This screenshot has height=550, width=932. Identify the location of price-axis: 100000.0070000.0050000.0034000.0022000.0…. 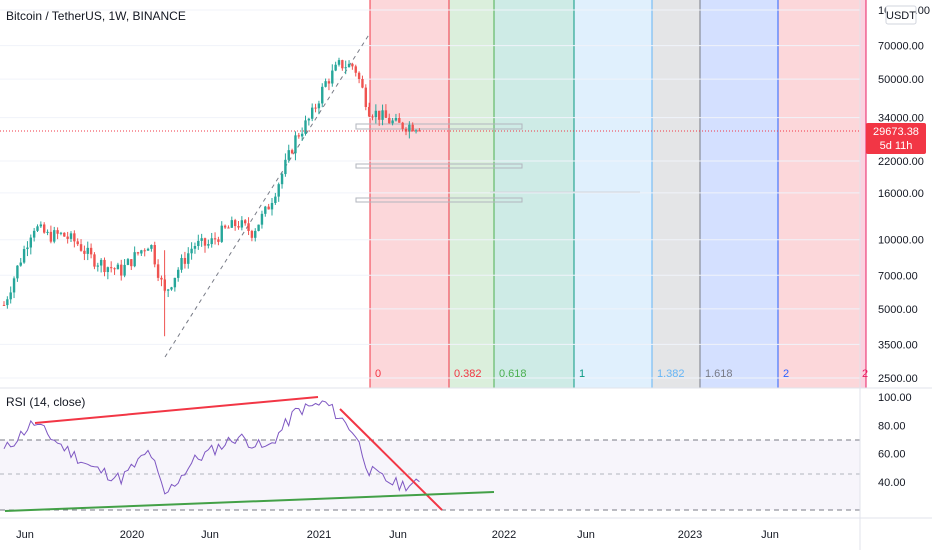
(904, 195).